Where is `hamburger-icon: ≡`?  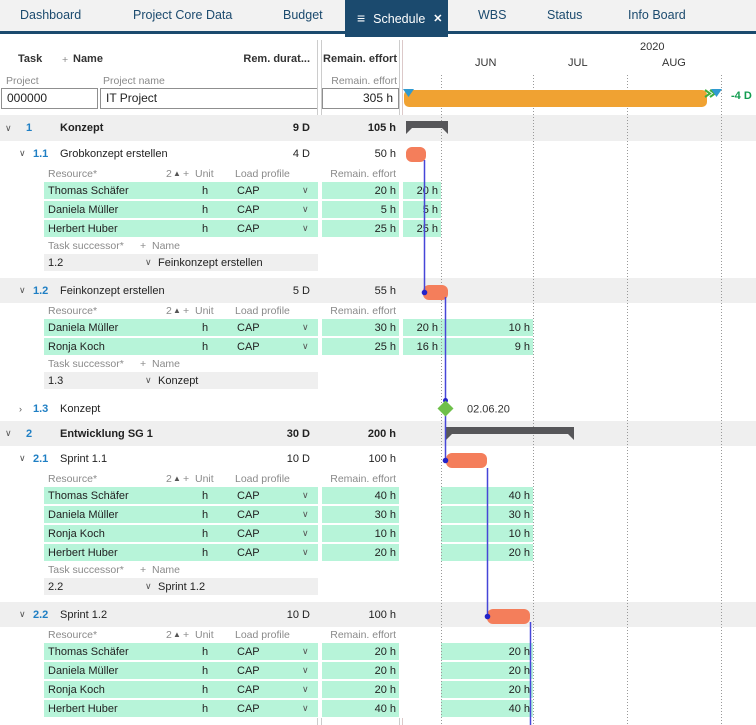 hamburger-icon: ≡ is located at coordinates (361, 17).